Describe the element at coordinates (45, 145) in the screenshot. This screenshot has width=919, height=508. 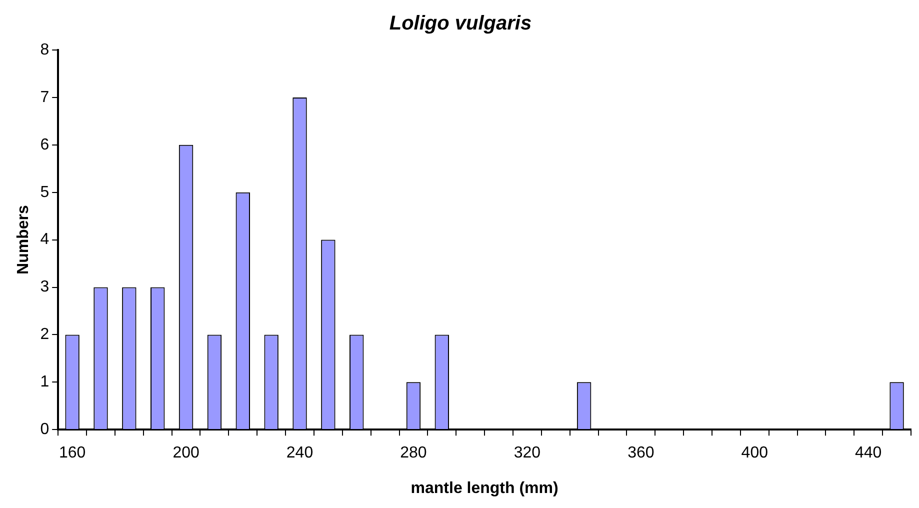
I see `y-tick-label: 6` at that location.